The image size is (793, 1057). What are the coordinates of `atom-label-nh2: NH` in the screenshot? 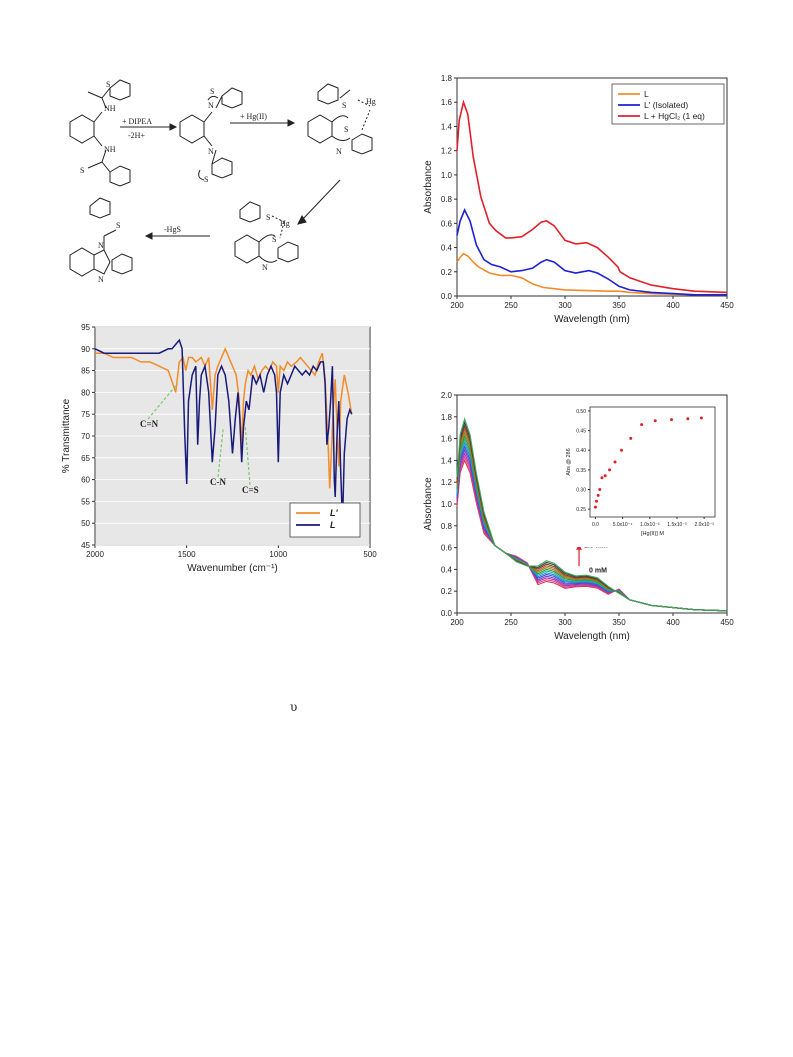 It's located at (110, 149).